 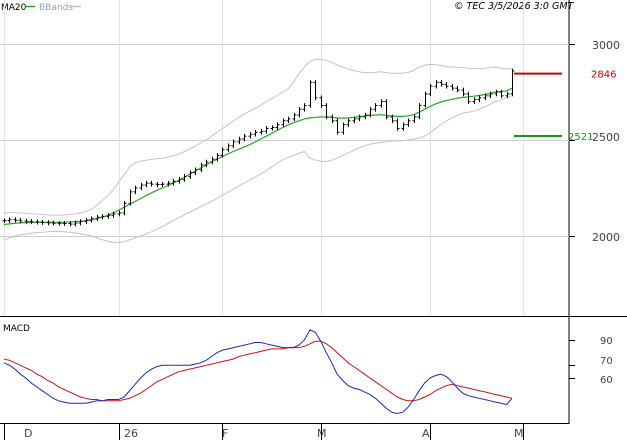 I want to click on x-axis-ticks, so click(x=264, y=432).